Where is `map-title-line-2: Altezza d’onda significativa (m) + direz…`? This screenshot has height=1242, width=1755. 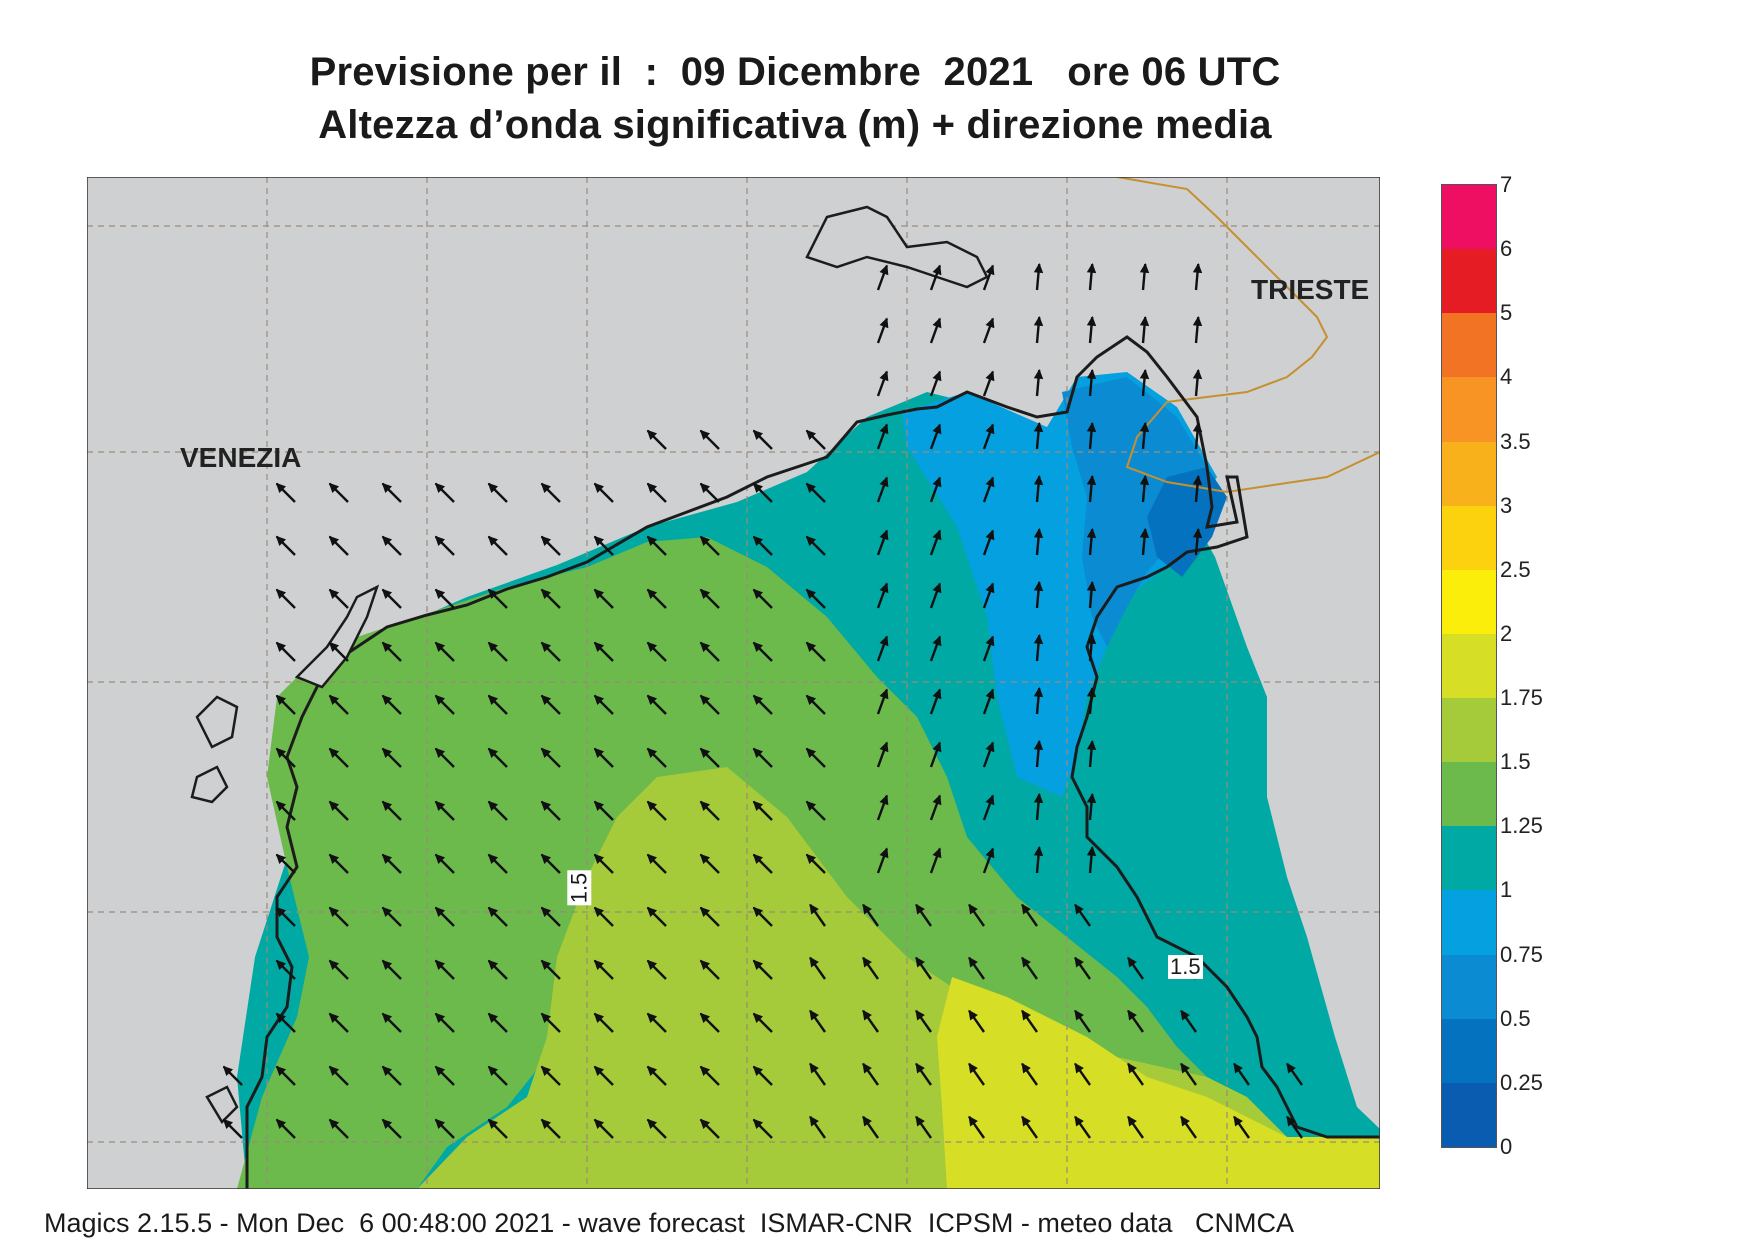
map-title-line-2: Altezza d’onda significativa (m) + direz… is located at coordinates (795, 125).